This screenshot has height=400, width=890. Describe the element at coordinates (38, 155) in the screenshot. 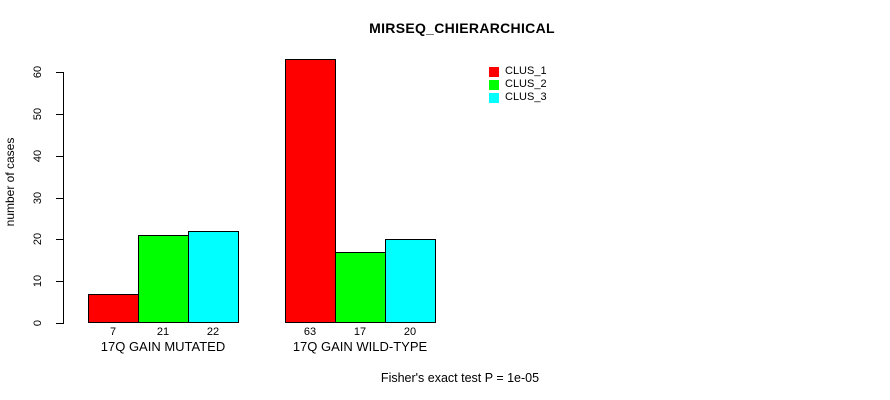

I see `y-axis-tick-label: 40` at that location.